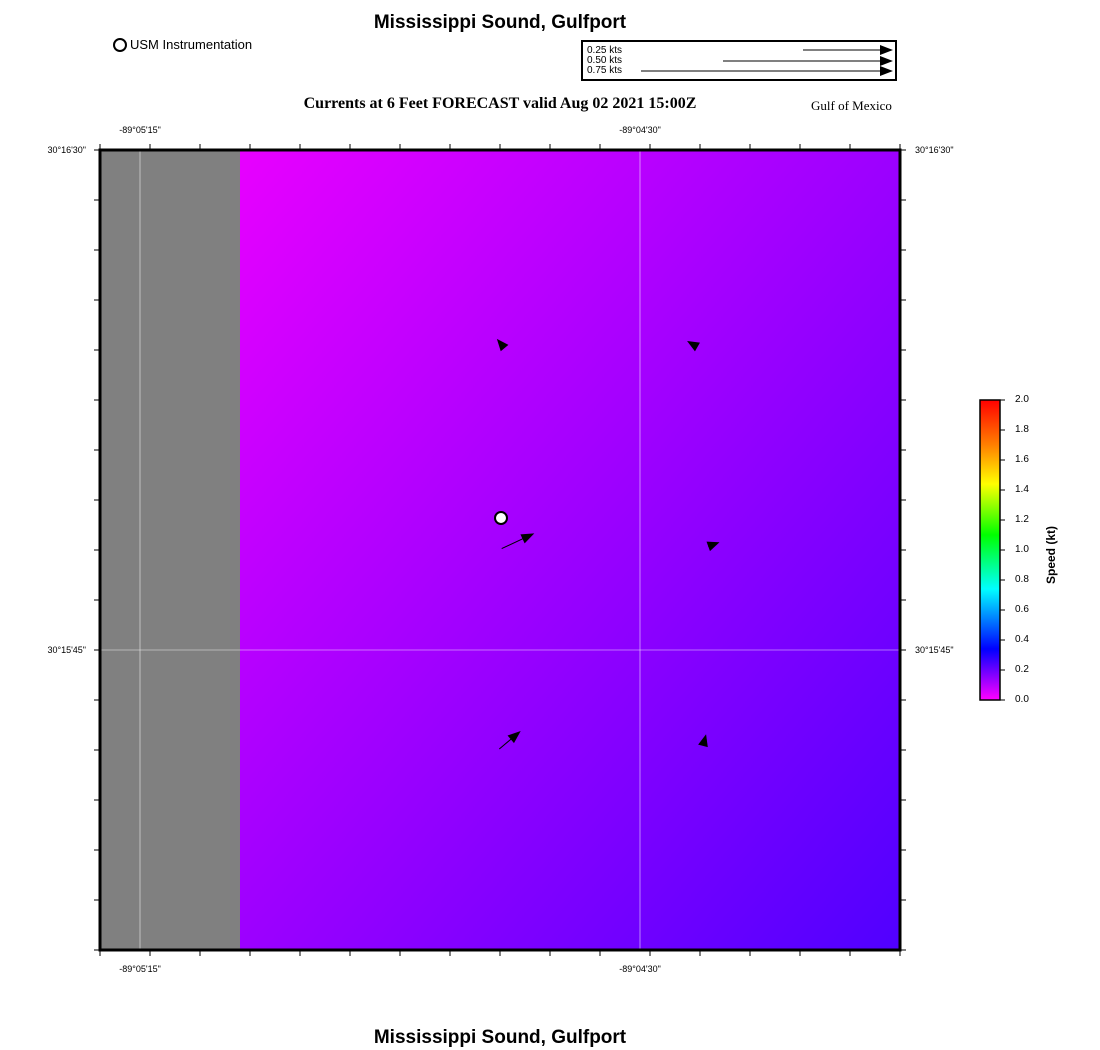 This screenshot has height=1050, width=1100. Describe the element at coordinates (1022, 459) in the screenshot. I see `colorbar-label: 1.6` at that location.